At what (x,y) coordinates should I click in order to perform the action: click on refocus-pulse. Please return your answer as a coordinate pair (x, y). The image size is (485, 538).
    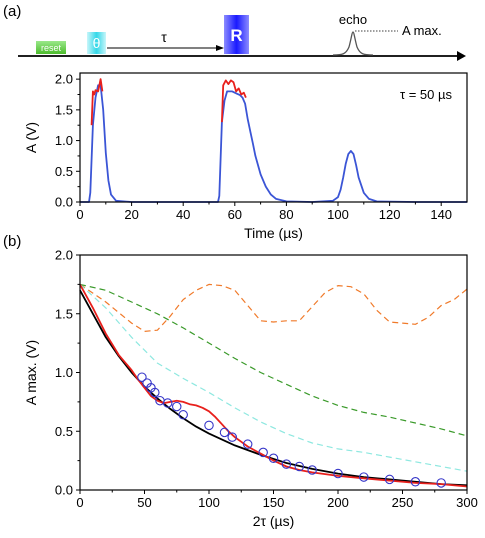
    Looking at the image, I should click on (236, 34).